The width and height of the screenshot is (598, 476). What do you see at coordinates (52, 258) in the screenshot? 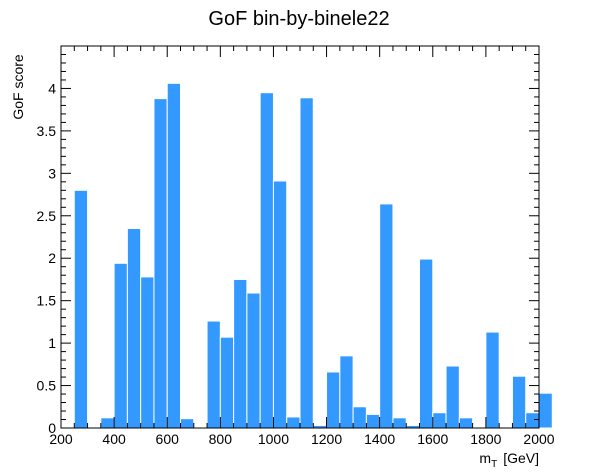
I see `y-tick-label: 2` at bounding box center [52, 258].